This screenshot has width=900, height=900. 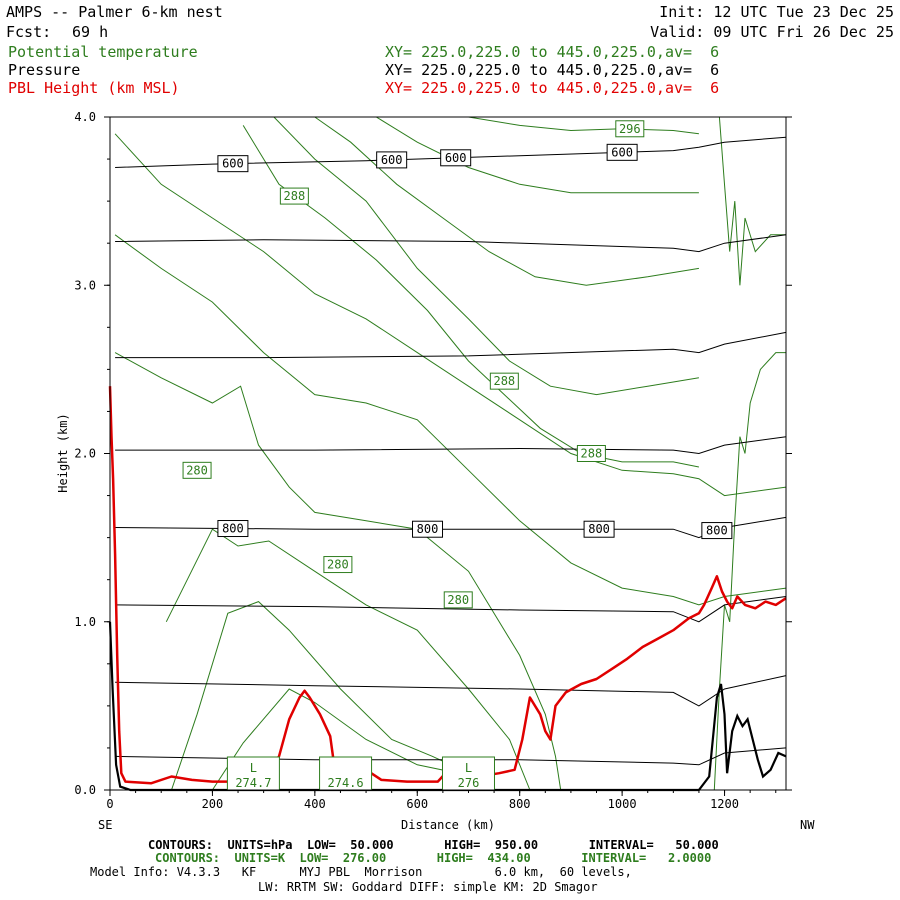 I want to click on svg-text: 276, so click(x=469, y=783).